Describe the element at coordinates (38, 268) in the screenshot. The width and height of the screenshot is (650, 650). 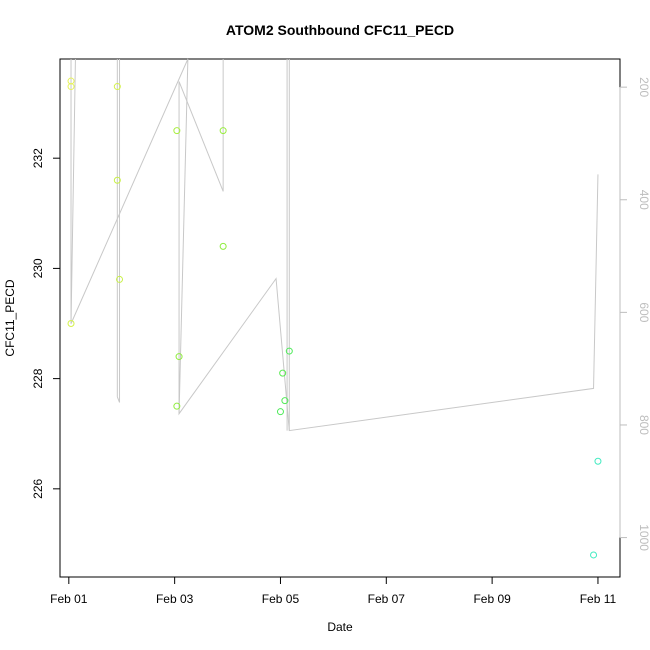
I see `y-tick-label: 230` at that location.